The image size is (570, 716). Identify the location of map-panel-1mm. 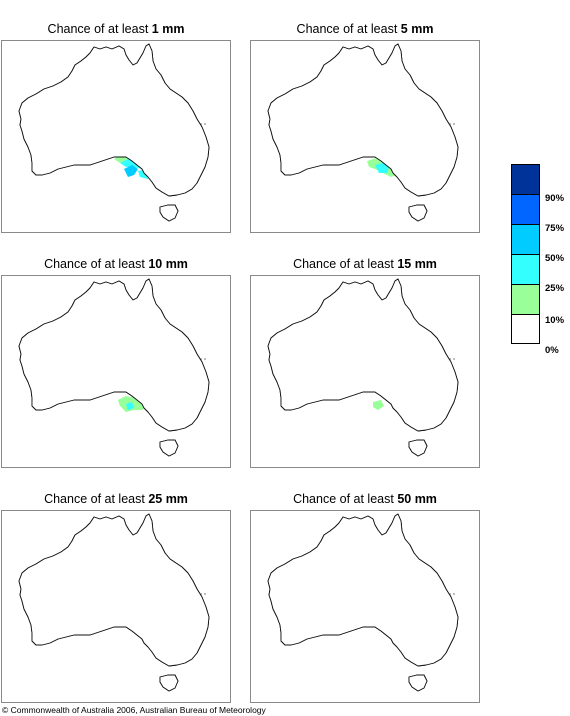
(116, 136).